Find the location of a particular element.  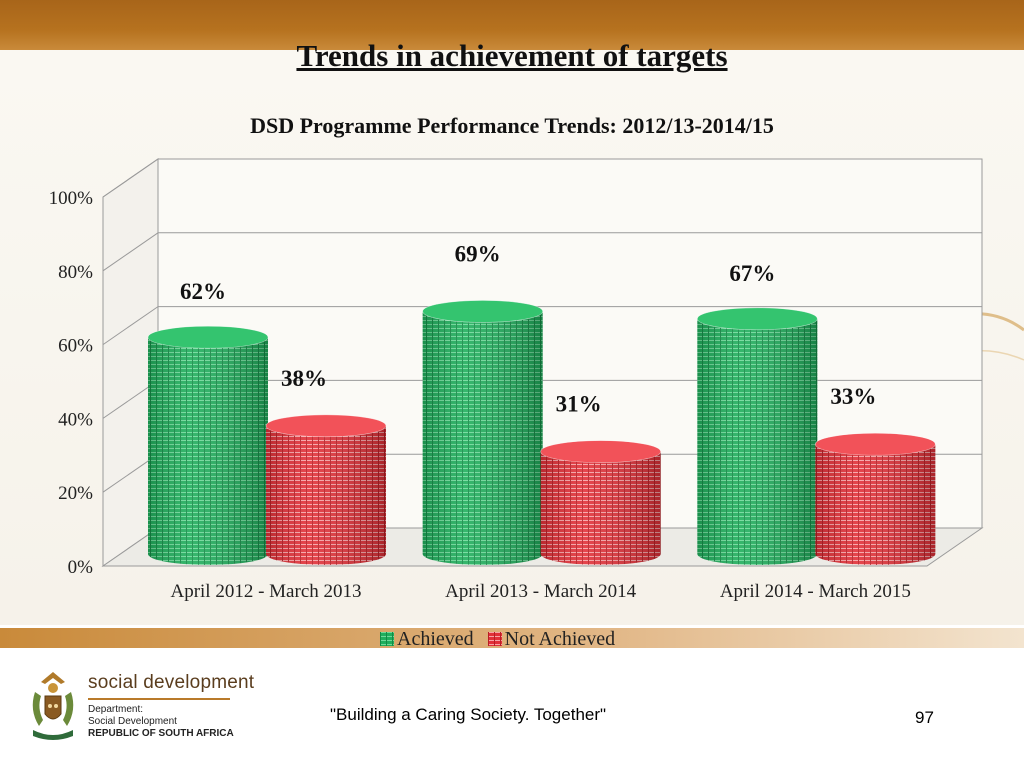

legend-item-not-achieved: Not Achieved is located at coordinates (551, 639).